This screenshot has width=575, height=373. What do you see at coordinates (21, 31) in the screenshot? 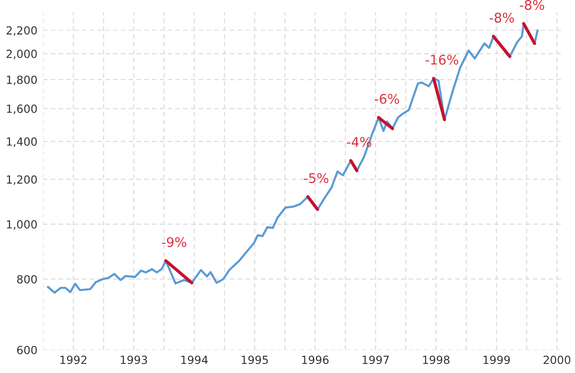
I see `y-tick-label: 2,200` at bounding box center [21, 31].